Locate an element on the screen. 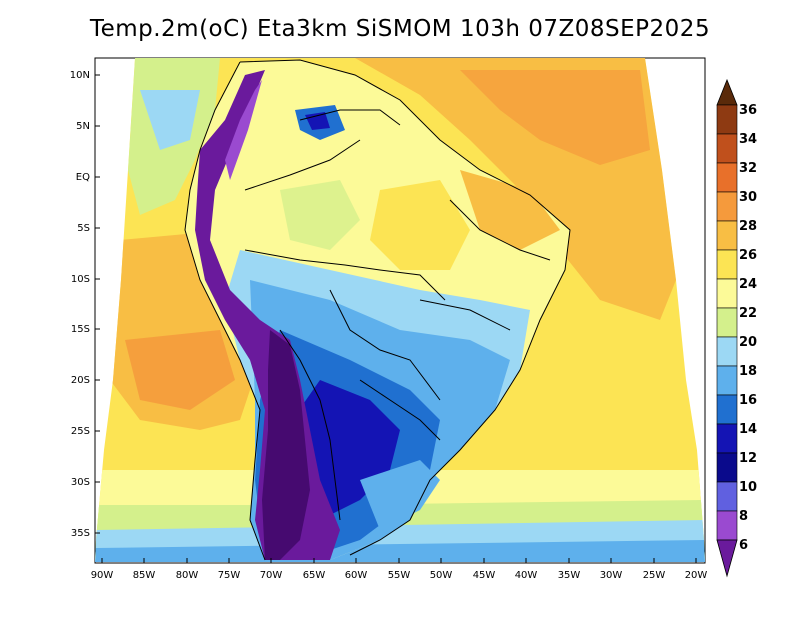  colorbar-label-36: 36 is located at coordinates (748, 110).